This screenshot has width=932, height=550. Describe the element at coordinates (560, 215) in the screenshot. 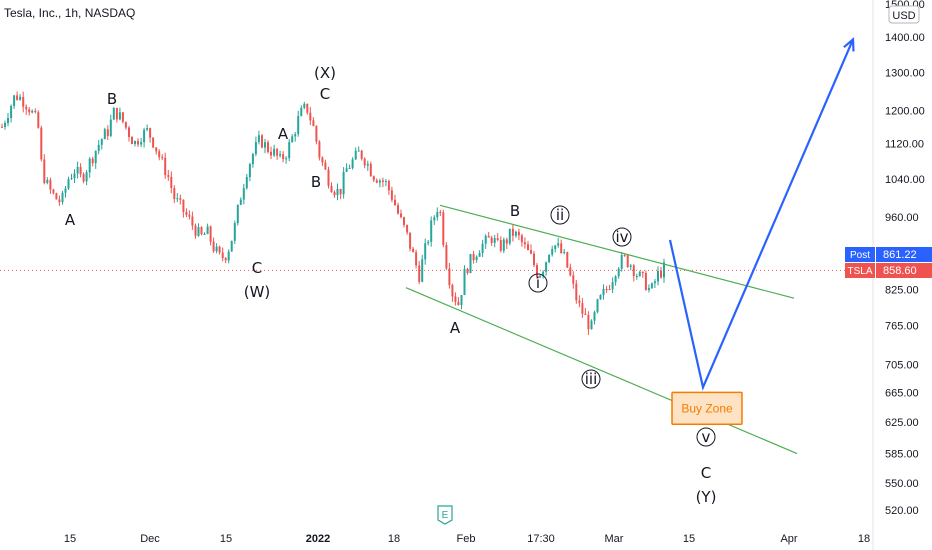

I see `wave-label: ii` at that location.